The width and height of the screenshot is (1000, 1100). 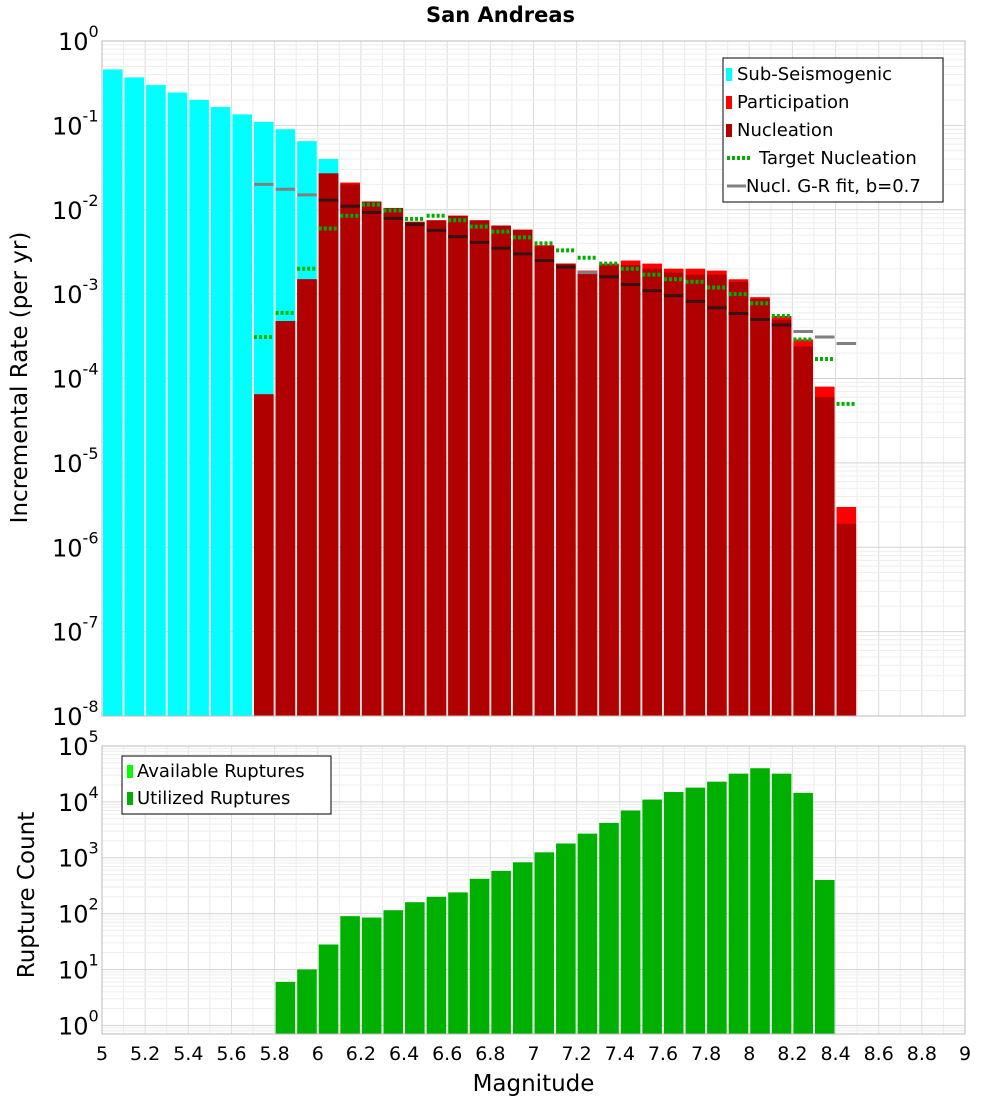 I want to click on y-tick-label: 10⁻⁵, so click(x=75, y=461).